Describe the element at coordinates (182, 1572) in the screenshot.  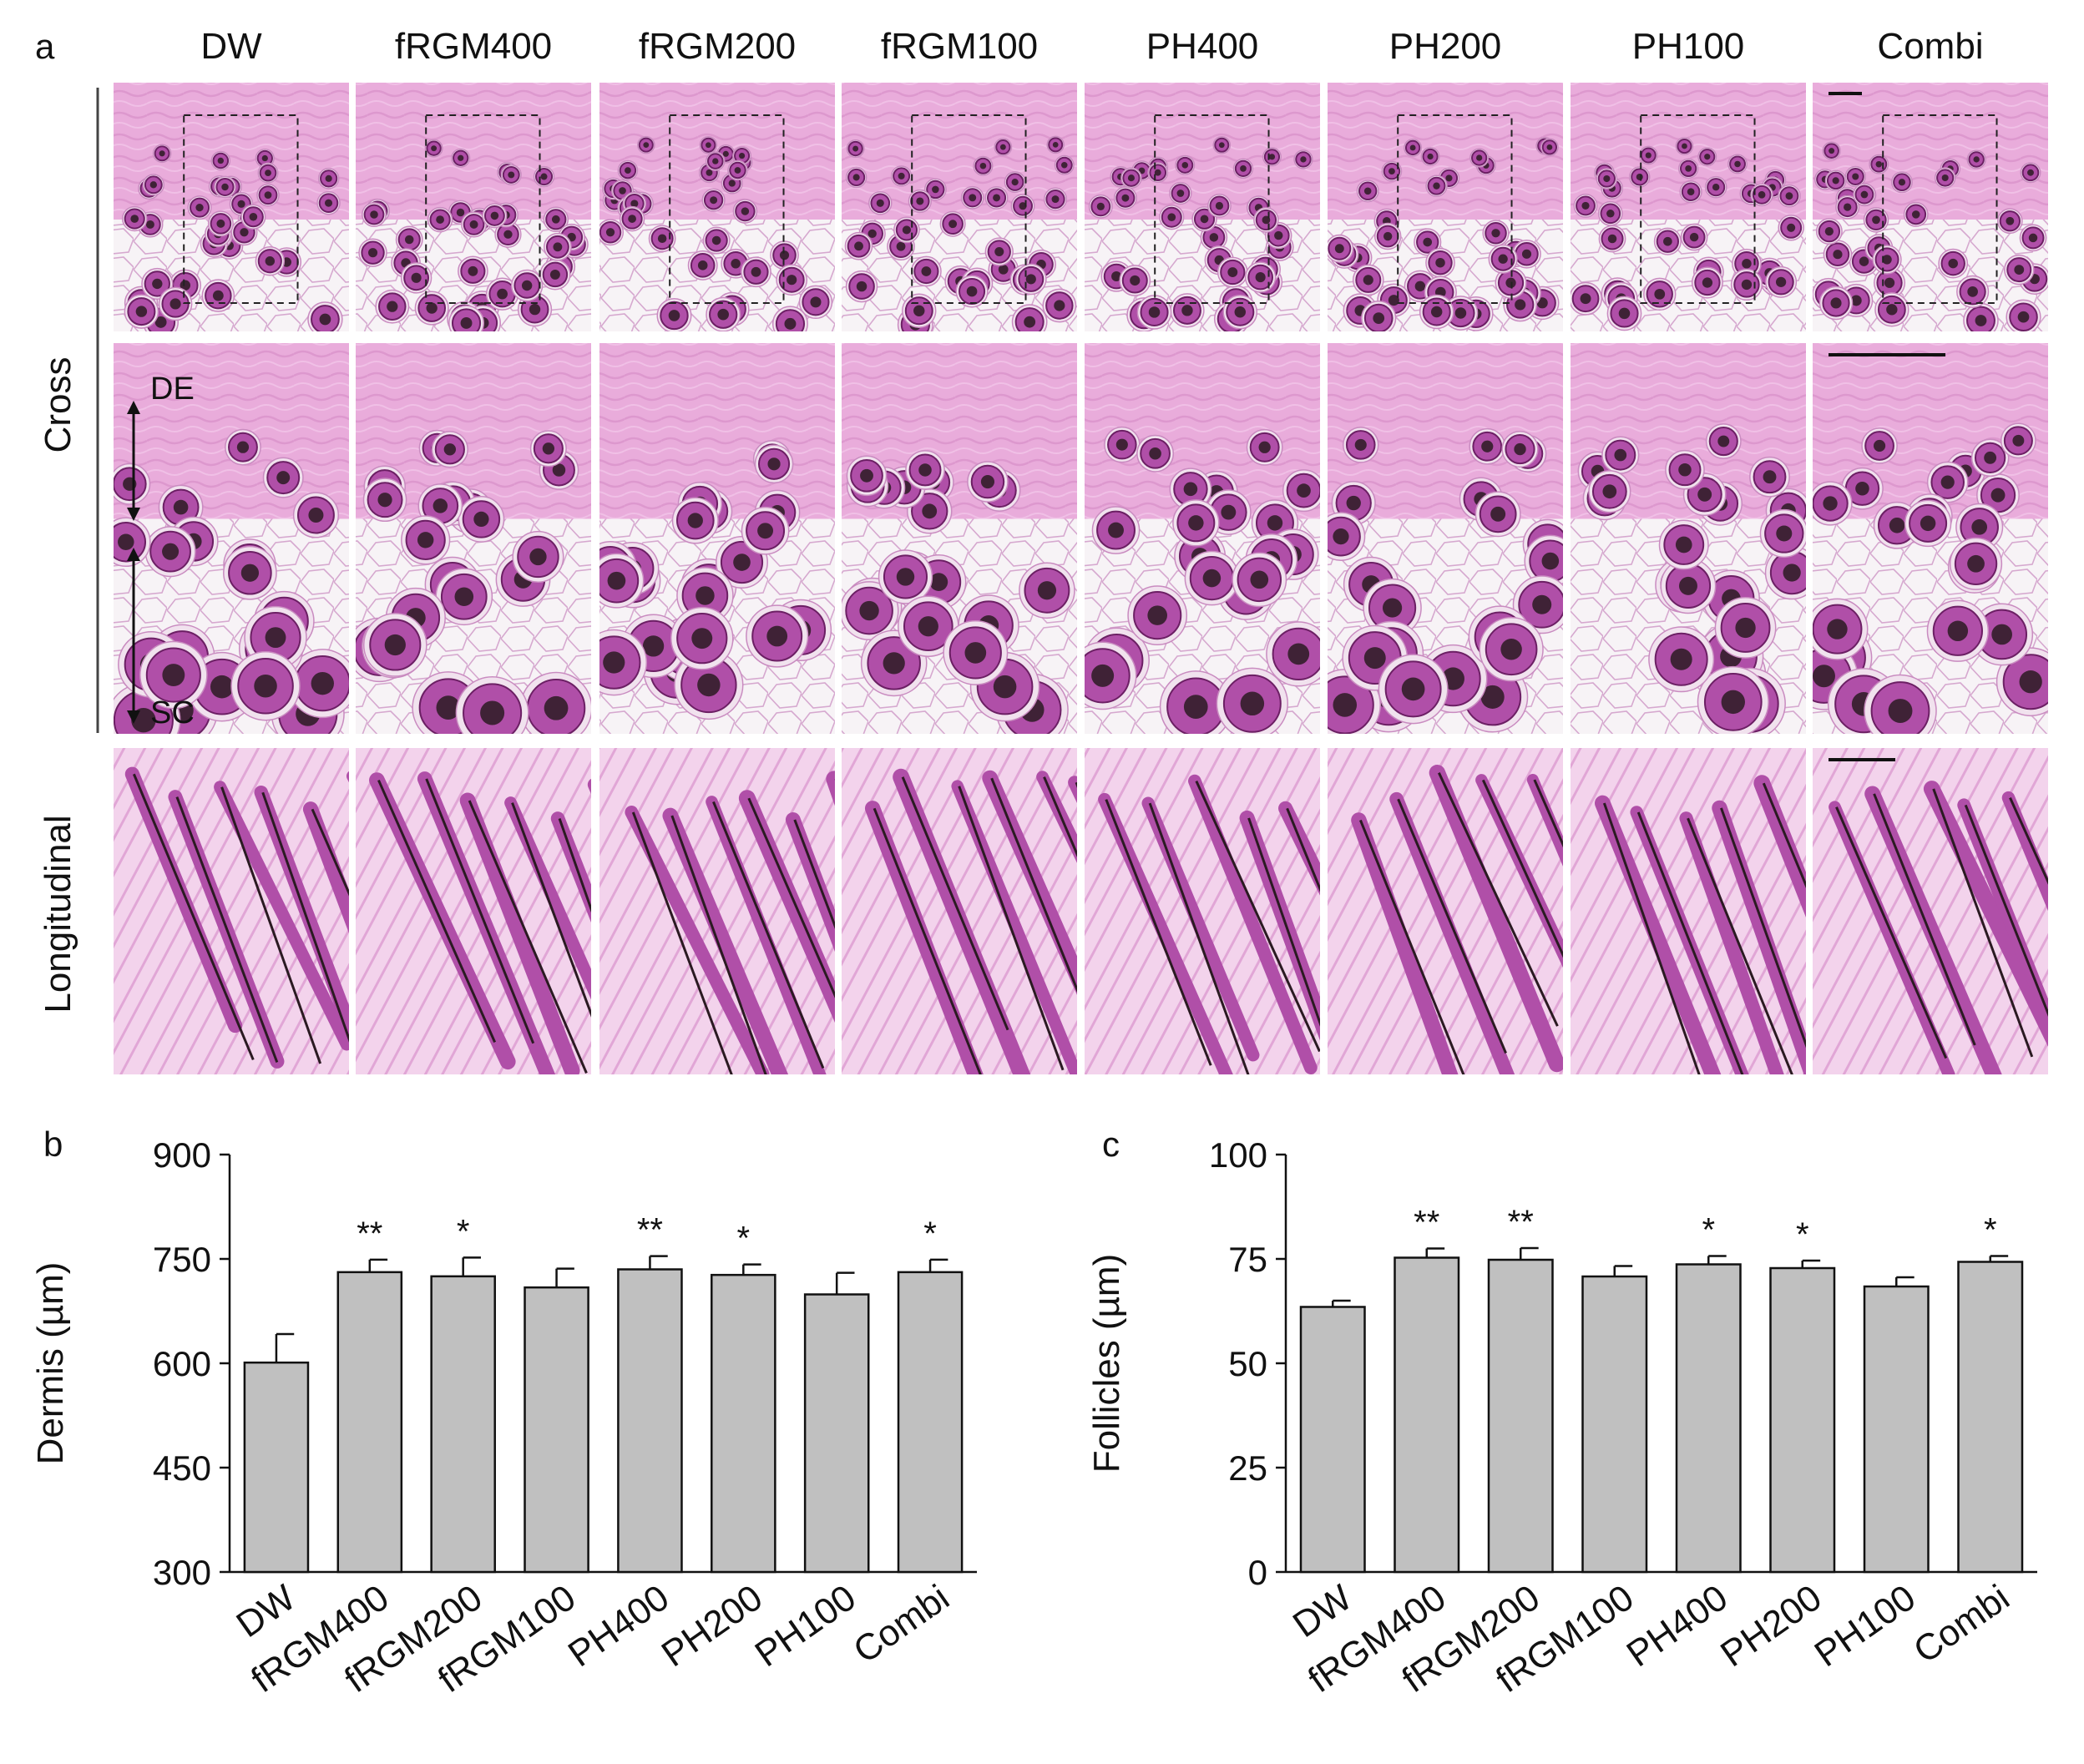
I see `y-tick-label: 300` at that location.